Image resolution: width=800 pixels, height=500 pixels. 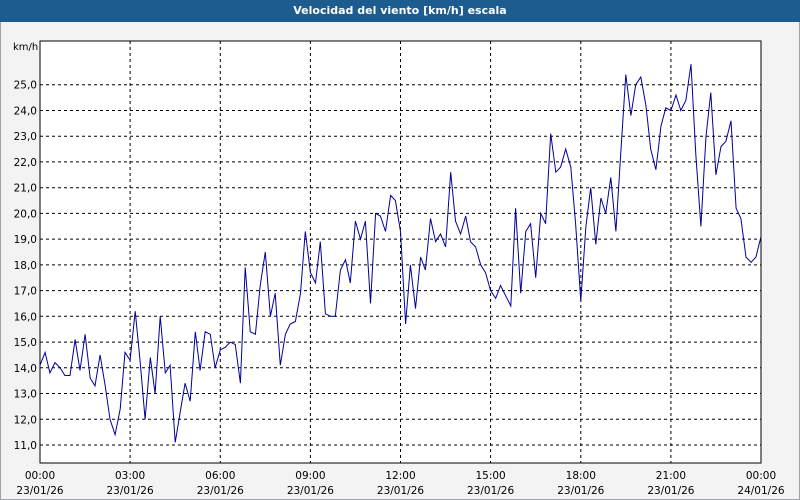 What do you see at coordinates (25, 369) in the screenshot?
I see `y-tick-label: 14,0` at bounding box center [25, 369].